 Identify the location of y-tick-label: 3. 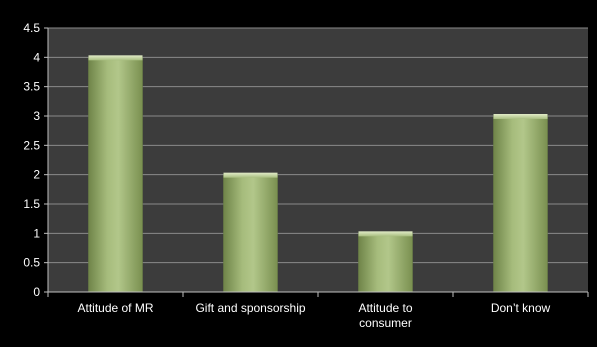
(36, 116).